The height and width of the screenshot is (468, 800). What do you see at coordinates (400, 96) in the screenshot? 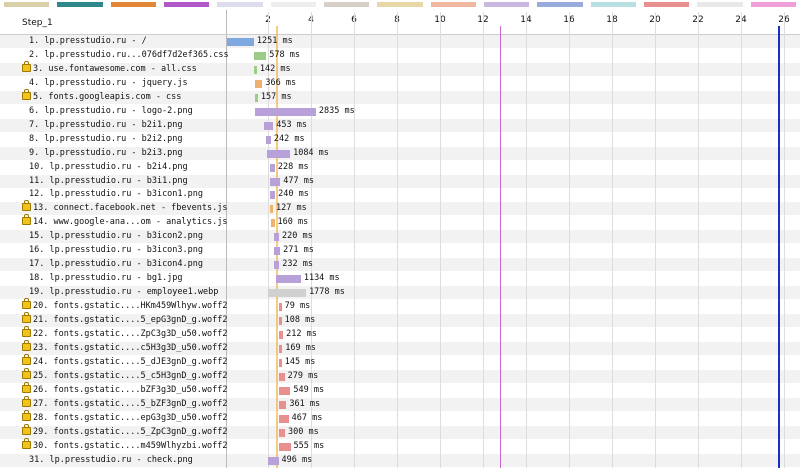
I see `request-row: 5. fonts.googleapis.com - css 157 ms` at bounding box center [400, 96].